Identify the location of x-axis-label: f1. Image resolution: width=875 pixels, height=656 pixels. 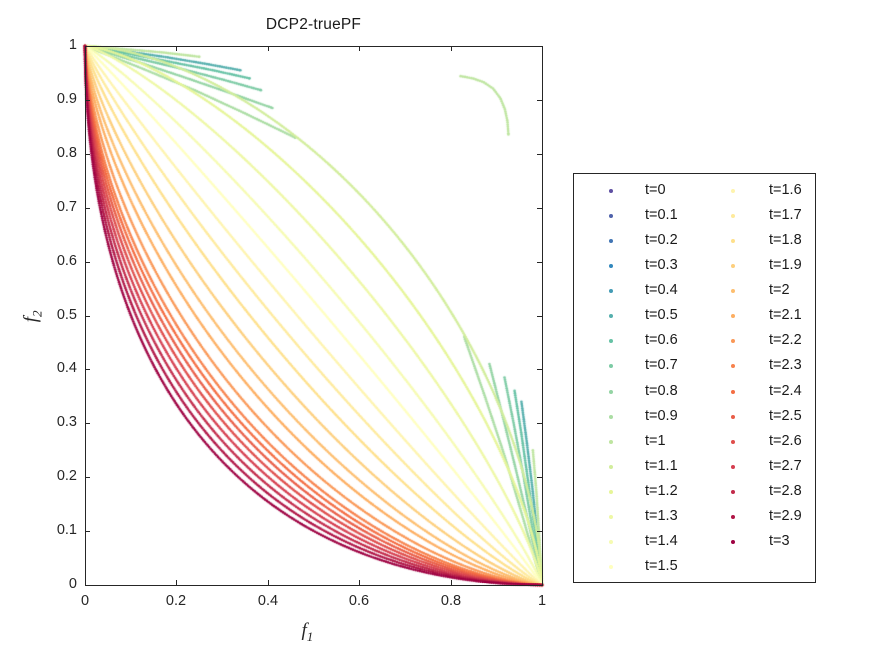
(308, 632).